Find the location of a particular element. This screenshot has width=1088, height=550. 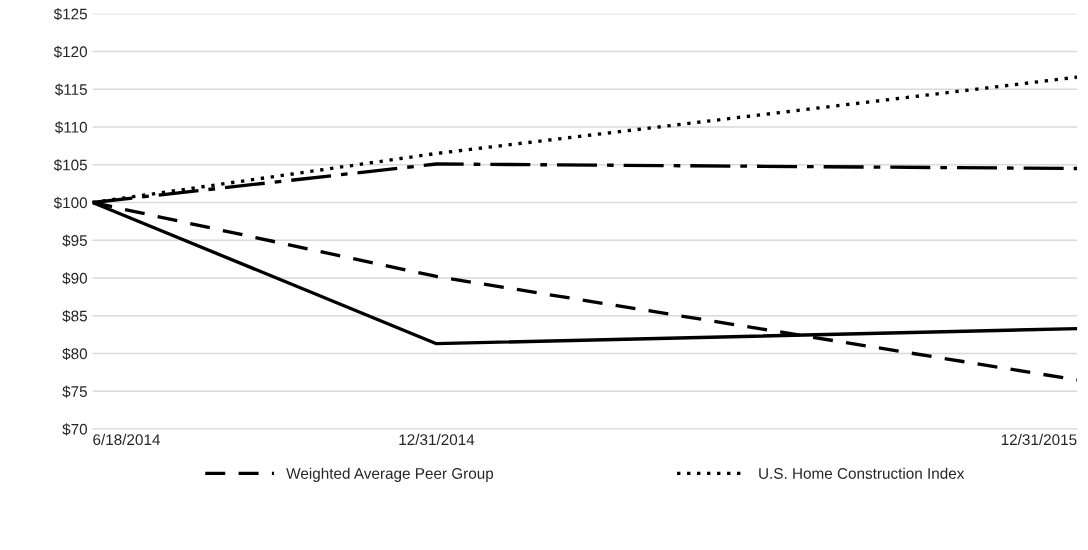

y-tick-label: $85 is located at coordinates (74, 316).